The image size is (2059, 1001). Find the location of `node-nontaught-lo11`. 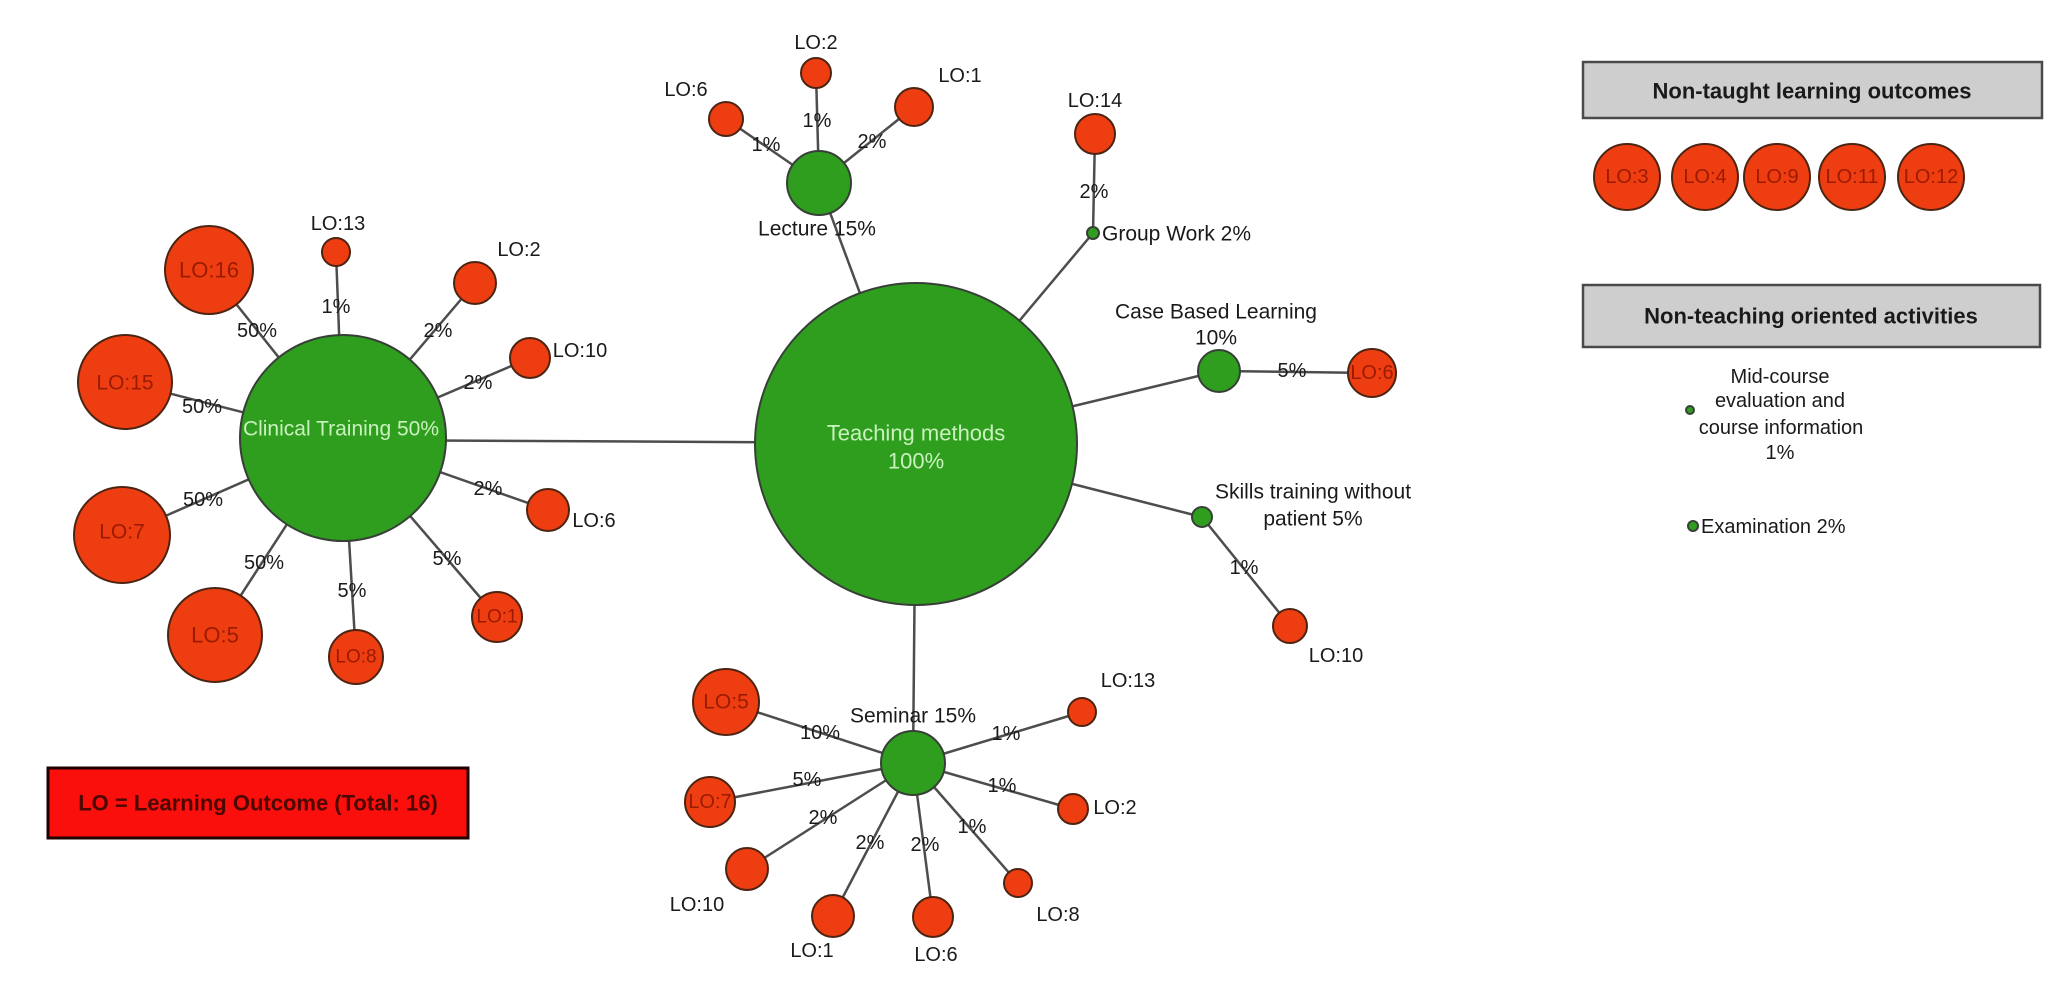

node-nontaught-lo11 is located at coordinates (1852, 177).